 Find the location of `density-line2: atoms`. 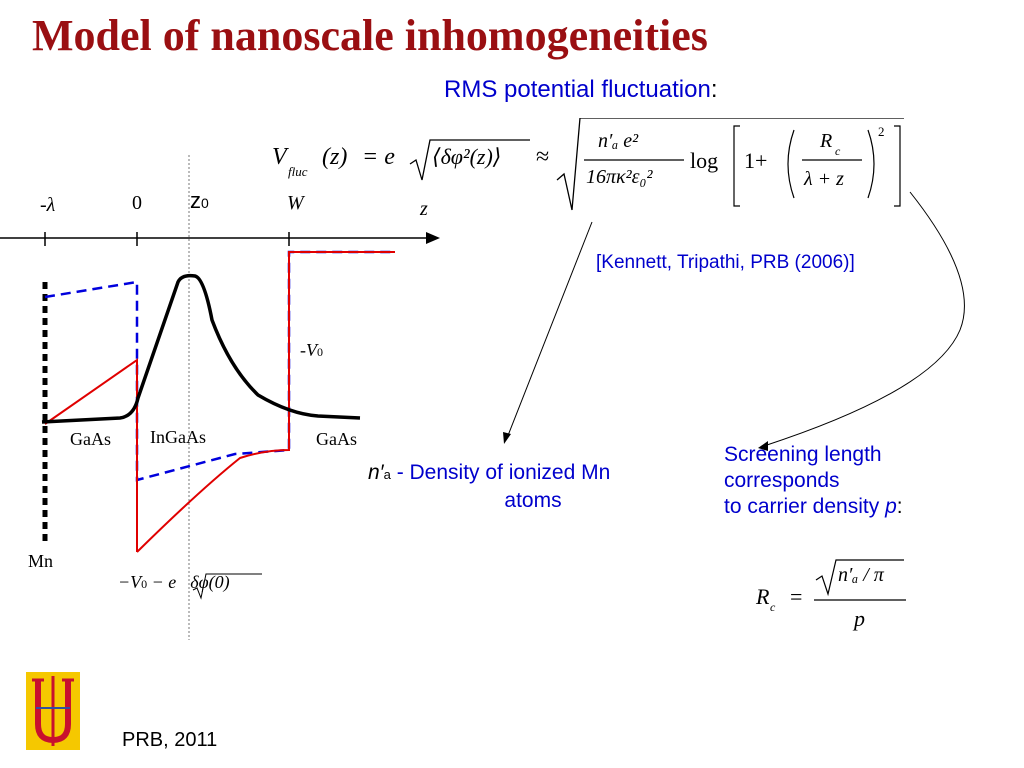

density-line2: atoms is located at coordinates (533, 500).